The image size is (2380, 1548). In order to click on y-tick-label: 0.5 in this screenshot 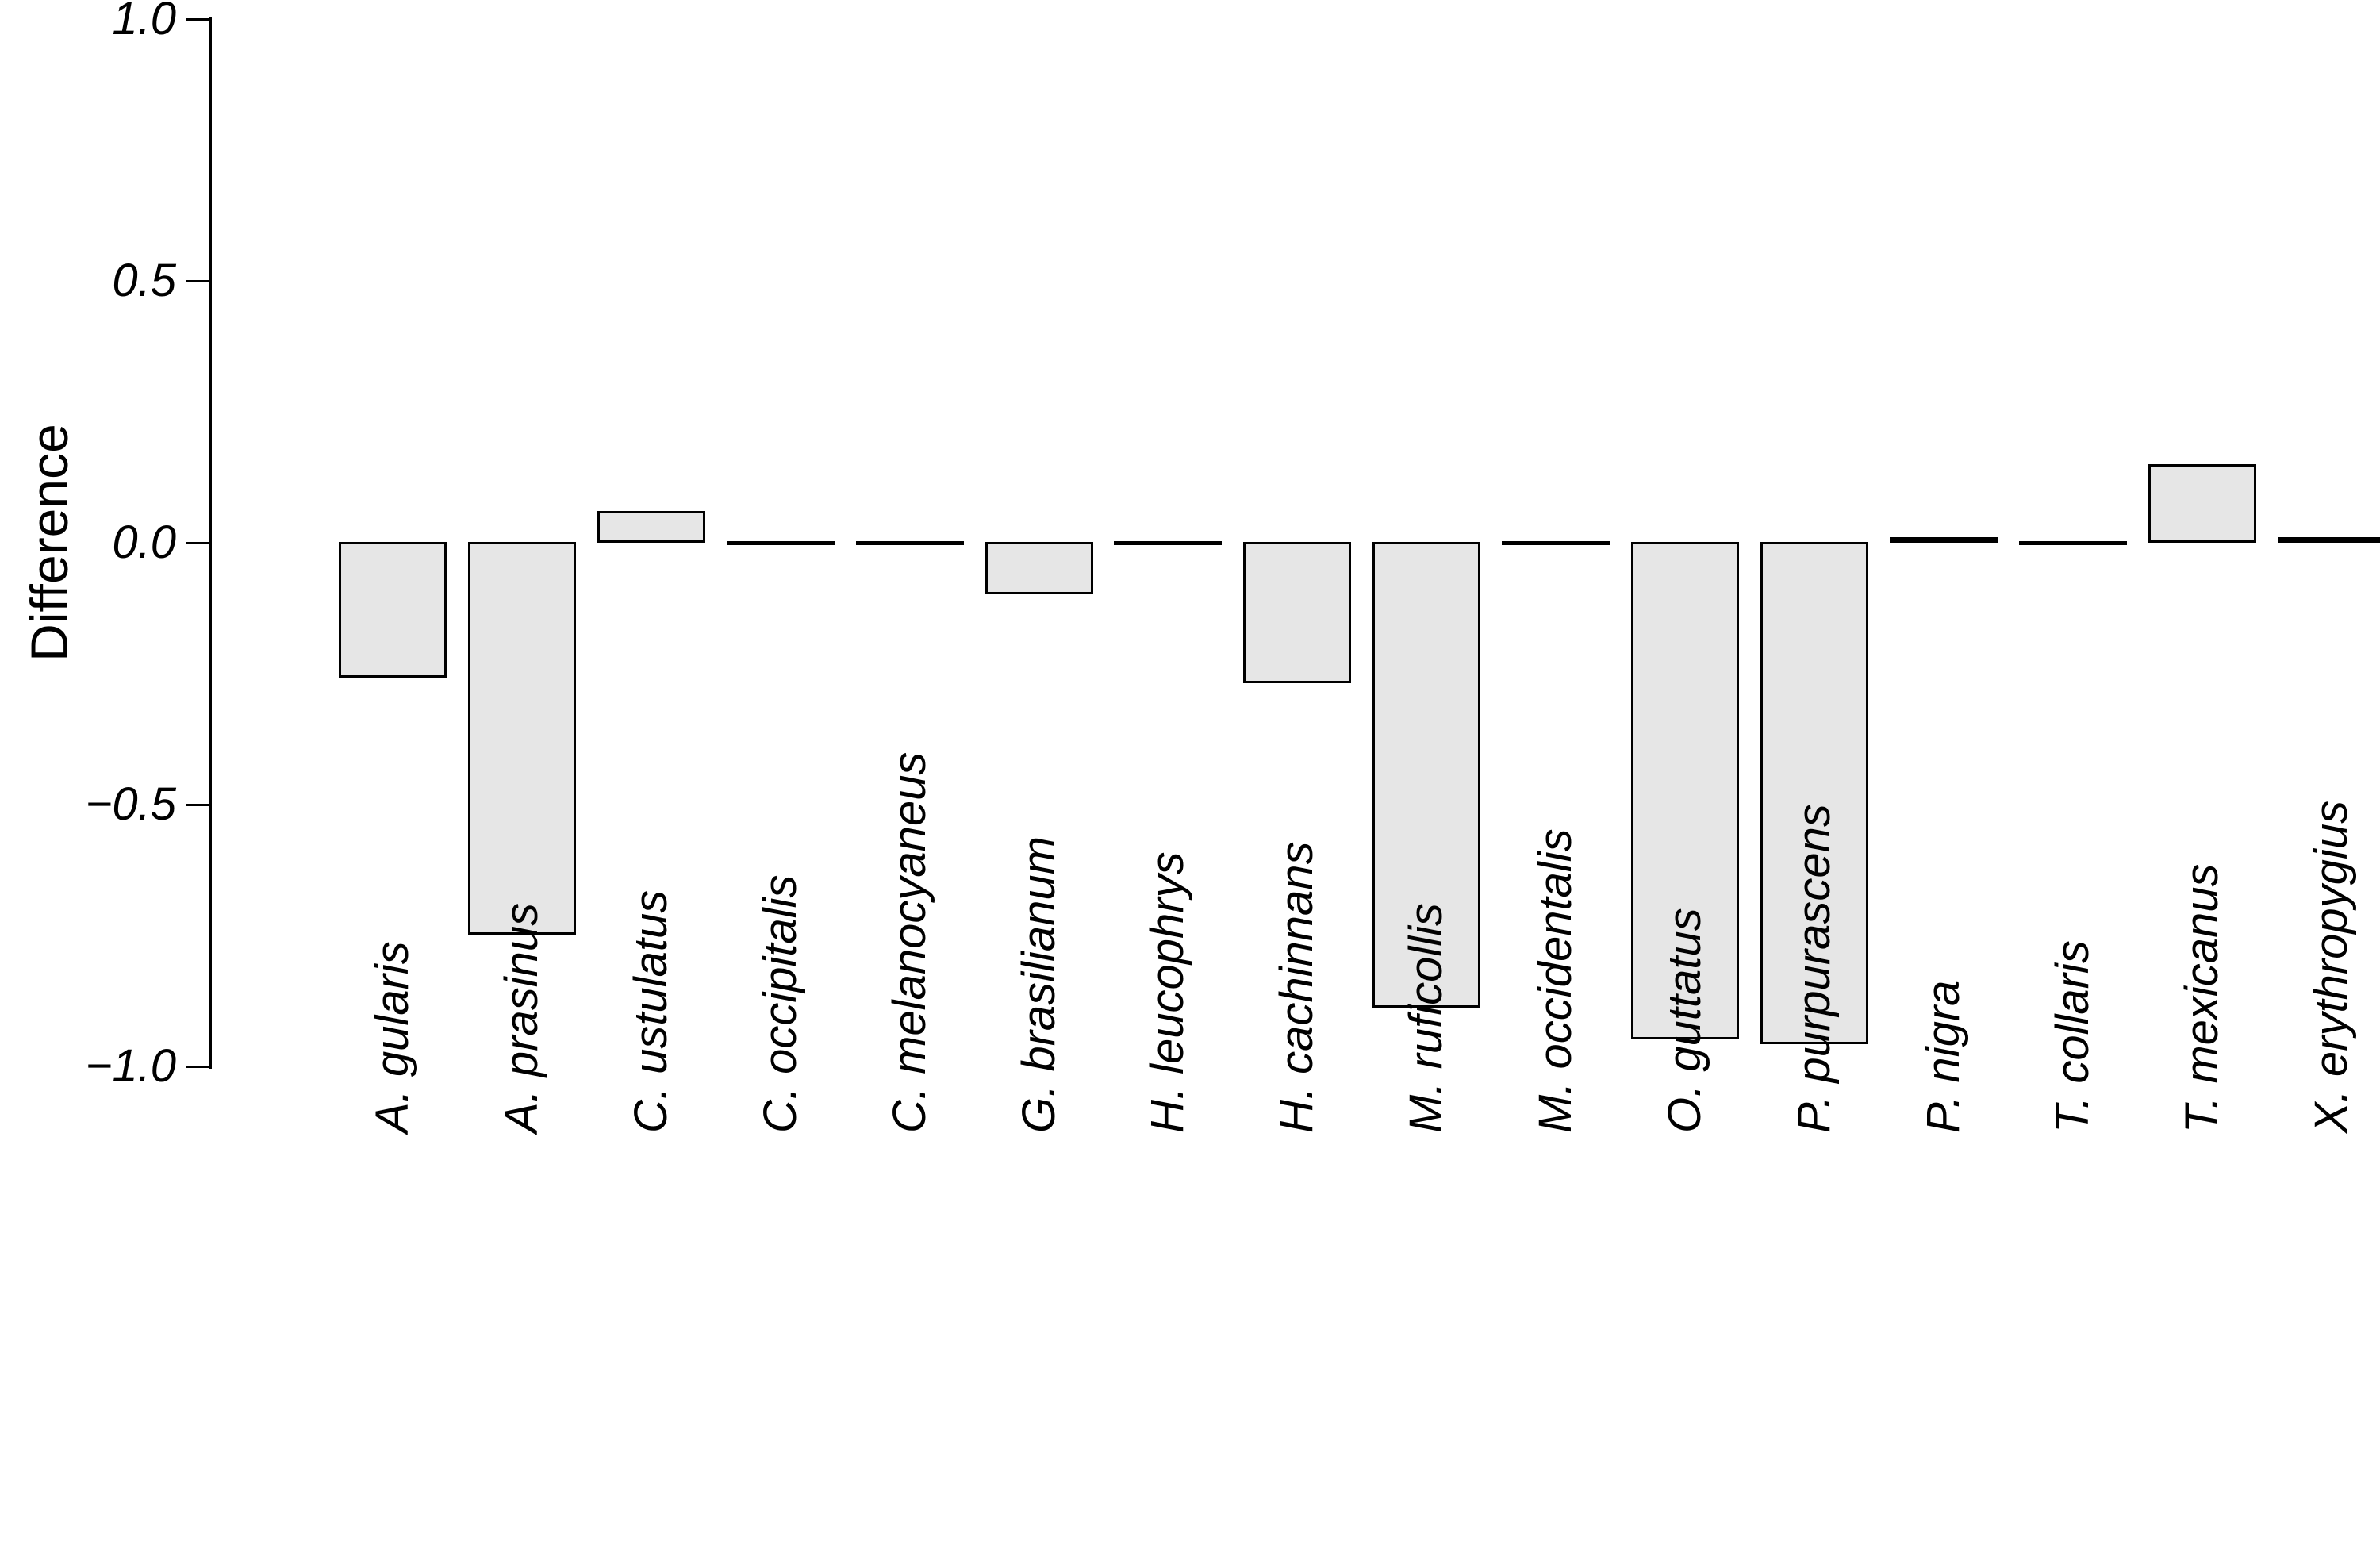, I will do `click(144, 280)`.